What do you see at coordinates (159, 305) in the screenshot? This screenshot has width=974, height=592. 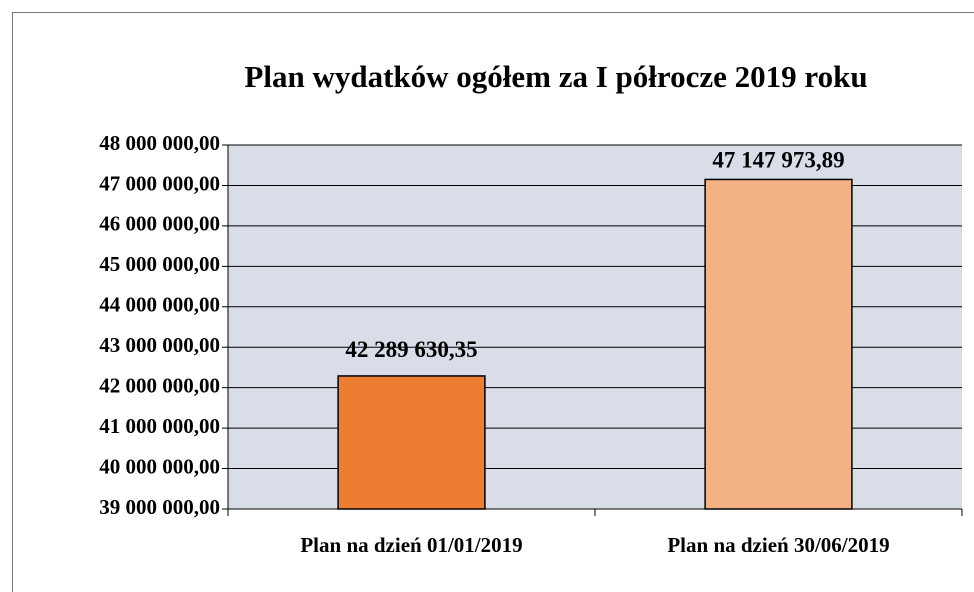 I see `y-tick-label: 44 000 000,00` at bounding box center [159, 305].